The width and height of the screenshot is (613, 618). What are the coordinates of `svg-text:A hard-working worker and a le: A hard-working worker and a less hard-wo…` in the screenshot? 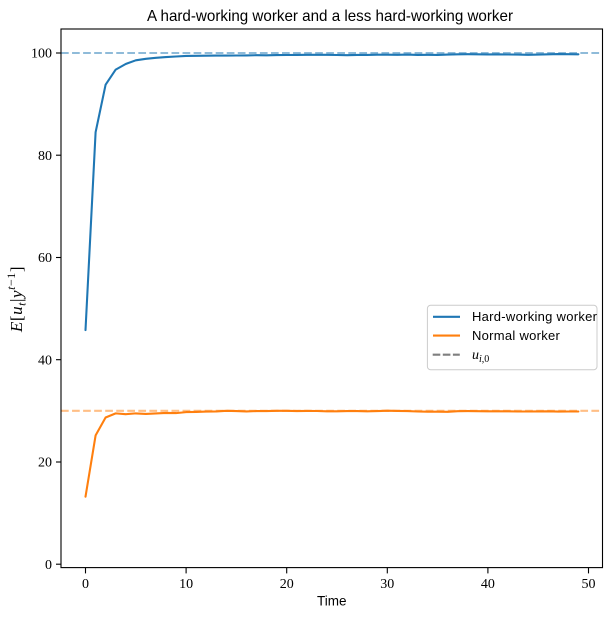 It's located at (330, 16).